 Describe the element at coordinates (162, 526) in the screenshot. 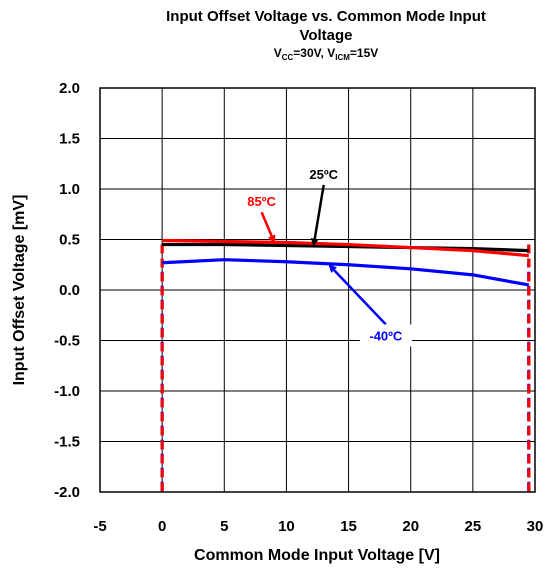

I see `x-tick-label: 0` at that location.